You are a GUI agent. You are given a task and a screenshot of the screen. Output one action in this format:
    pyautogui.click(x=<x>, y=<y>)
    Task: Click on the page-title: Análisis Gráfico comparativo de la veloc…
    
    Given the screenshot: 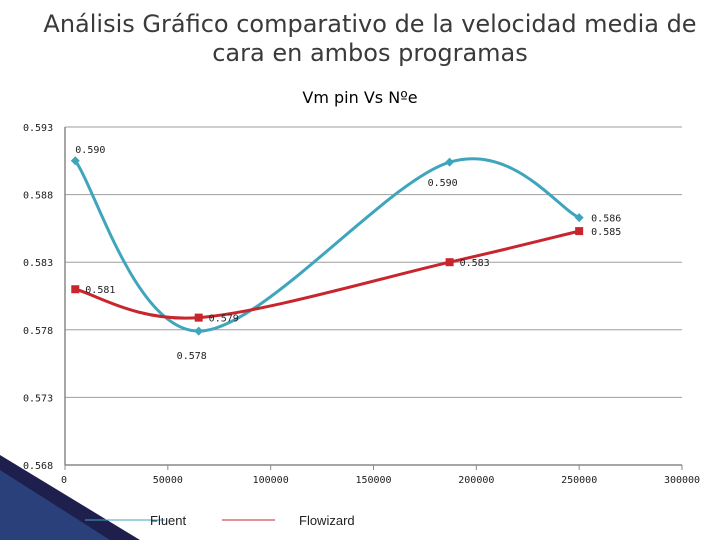 What is the action you would take?
    pyautogui.click(x=370, y=38)
    